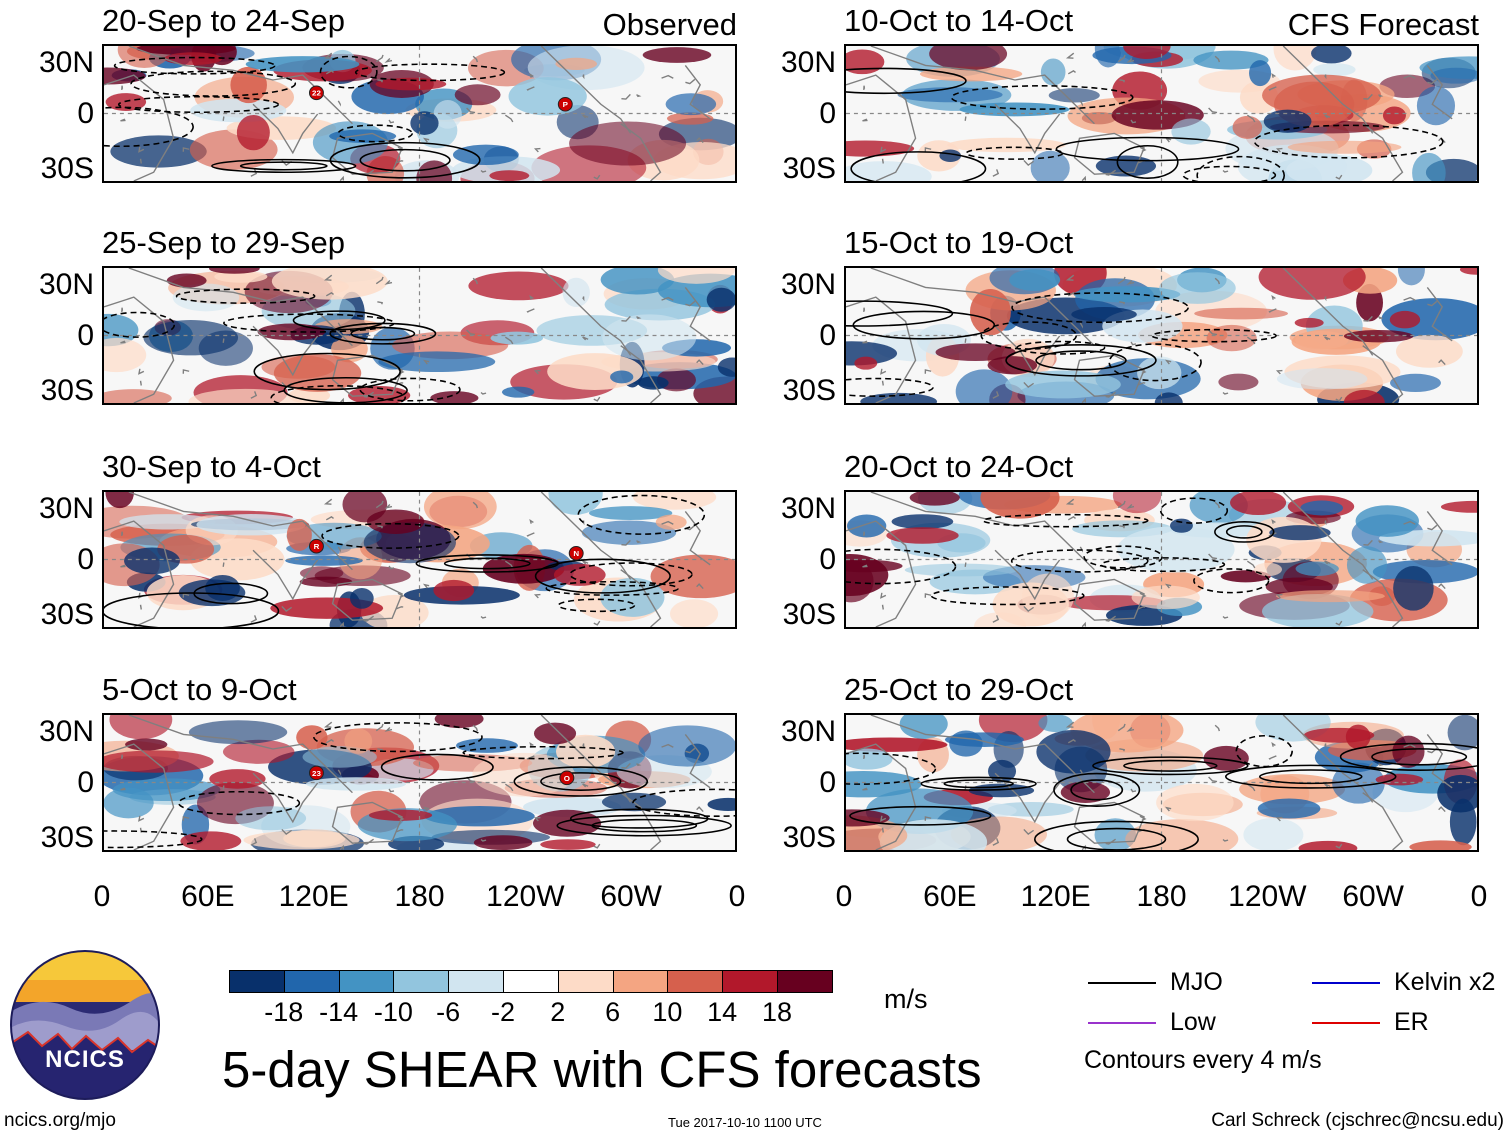  Describe the element at coordinates (1357, 1120) in the screenshot. I see `credit: Carl Schreck (cjschrec@ncsu.edu)` at that location.